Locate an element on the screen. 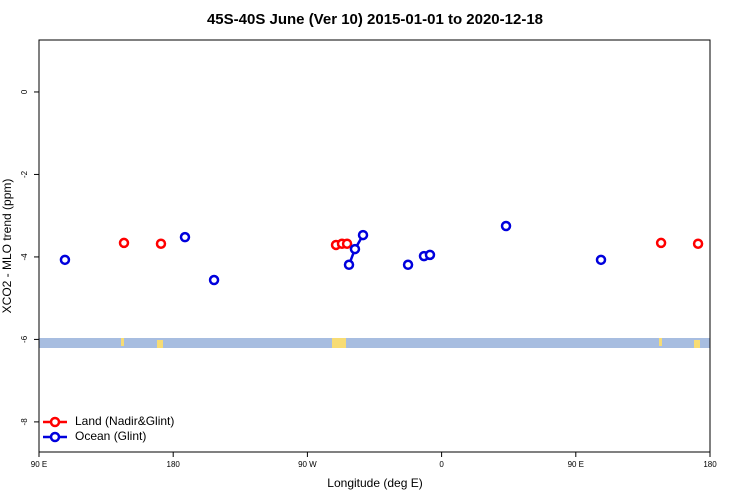  y-tick-label: -2 is located at coordinates (24, 174).